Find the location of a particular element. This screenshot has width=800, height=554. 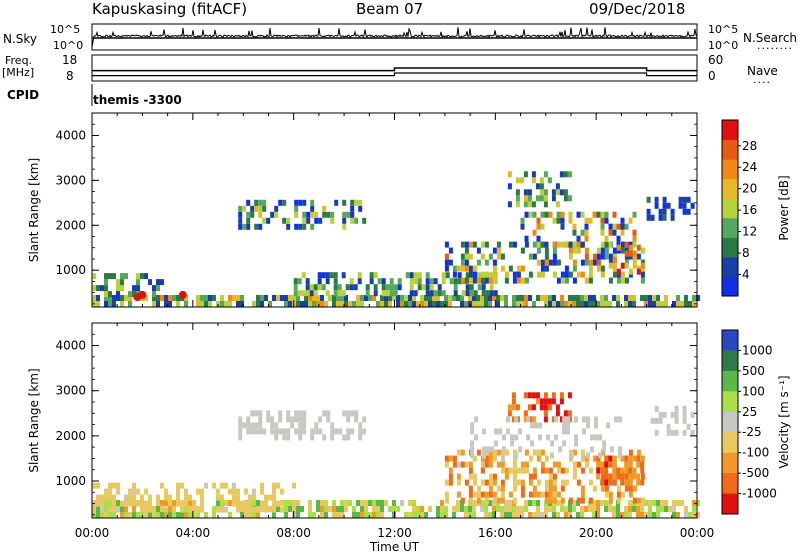

velocity-colorbar-frame is located at coordinates (730, 422).